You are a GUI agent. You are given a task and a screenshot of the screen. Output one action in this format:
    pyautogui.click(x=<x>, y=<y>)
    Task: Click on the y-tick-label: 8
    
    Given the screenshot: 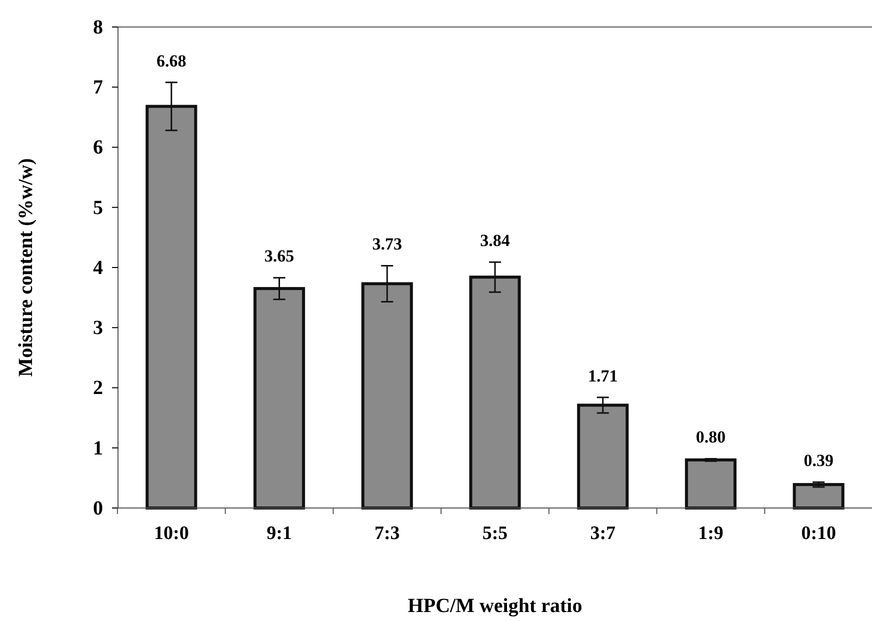 What is the action you would take?
    pyautogui.click(x=98, y=27)
    